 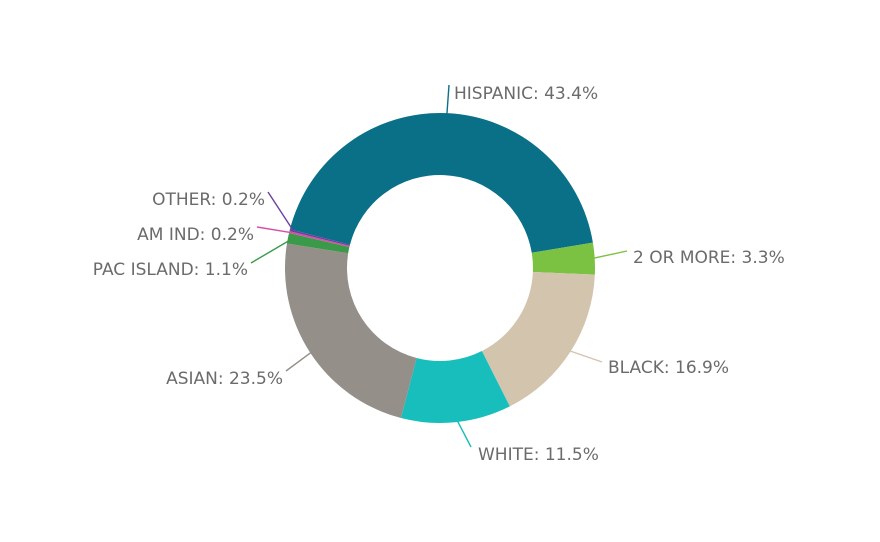 I want to click on slice-pac-island, so click(x=318, y=243).